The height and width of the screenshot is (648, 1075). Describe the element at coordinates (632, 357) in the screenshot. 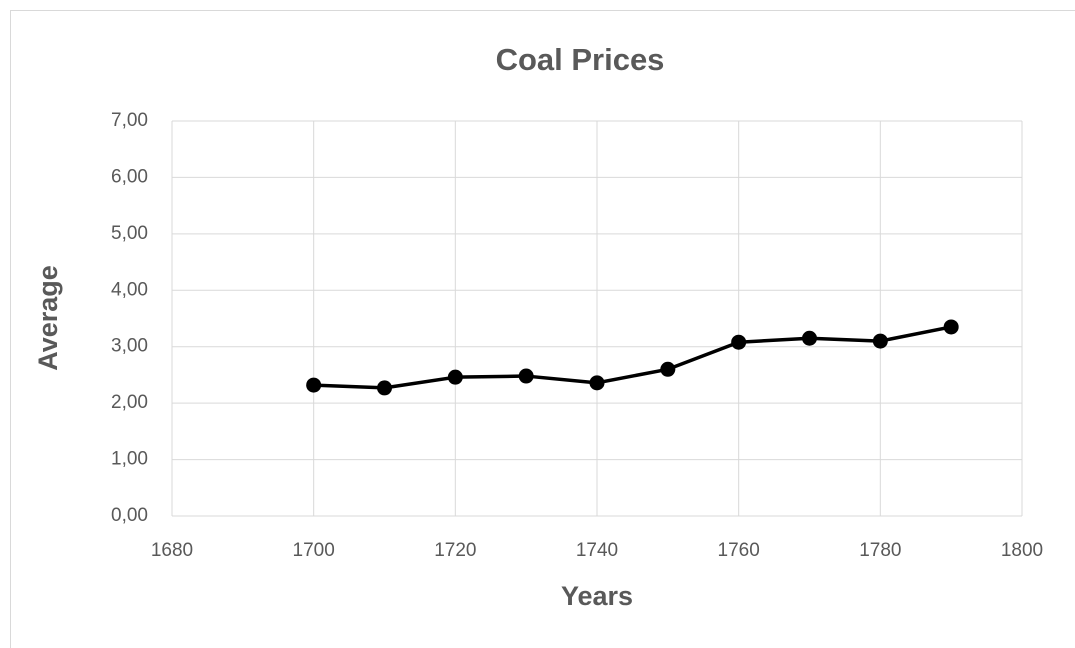

I see `line` at that location.